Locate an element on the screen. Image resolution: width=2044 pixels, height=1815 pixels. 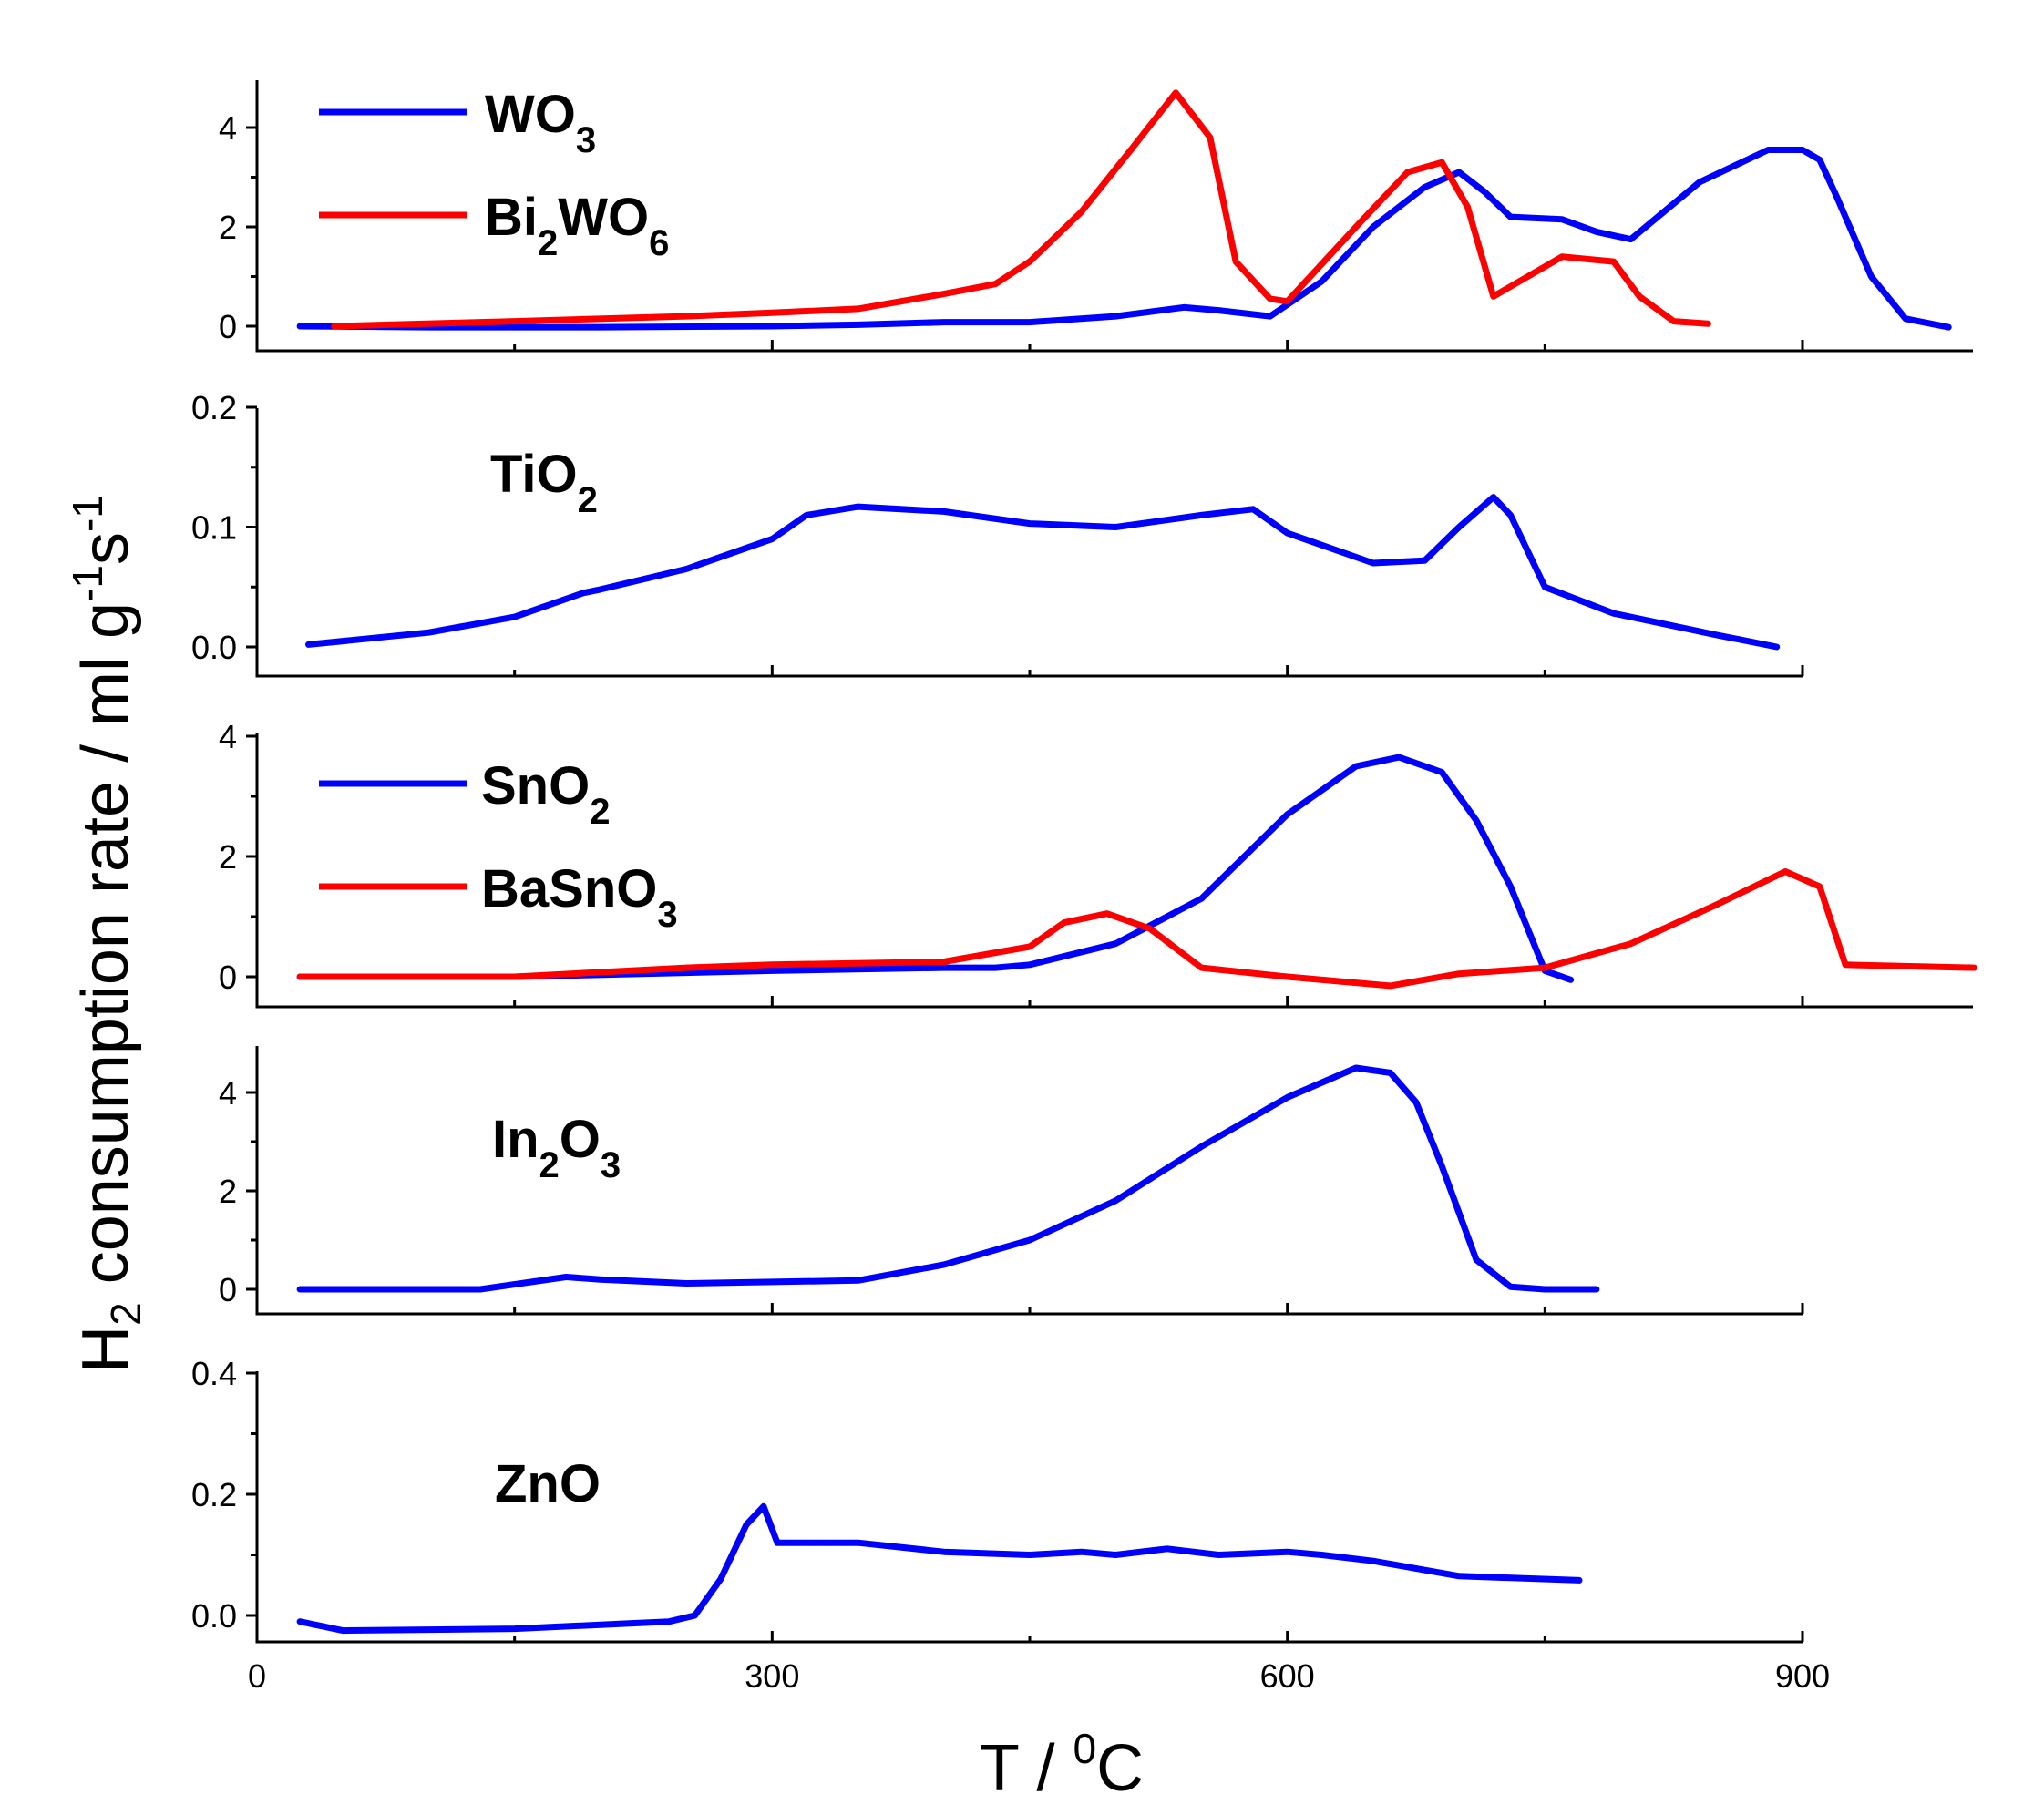
panel-tio2: TiO2 0.0 0.1 0.2 is located at coordinates (997, 533).